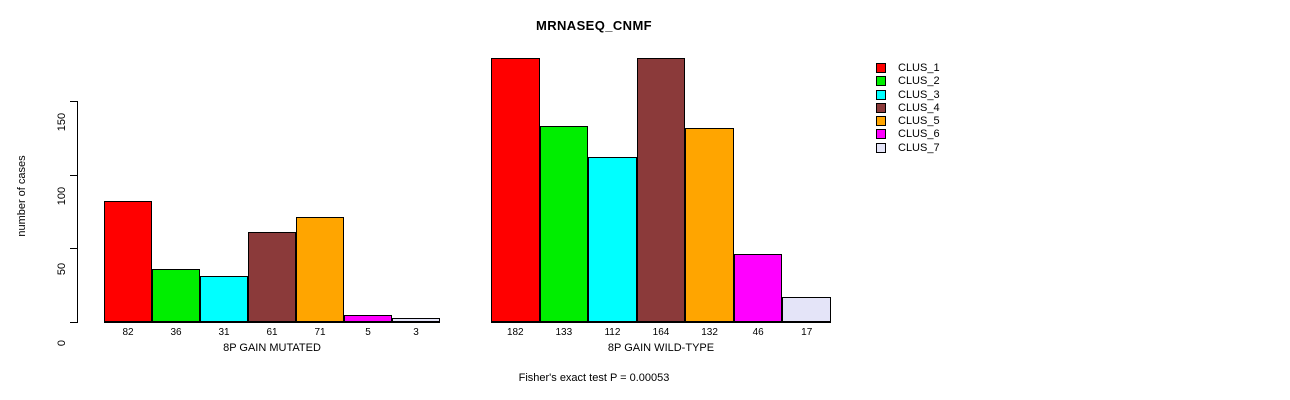 The width and height of the screenshot is (1290, 400). I want to click on bar-count-label: 5, so click(368, 332).